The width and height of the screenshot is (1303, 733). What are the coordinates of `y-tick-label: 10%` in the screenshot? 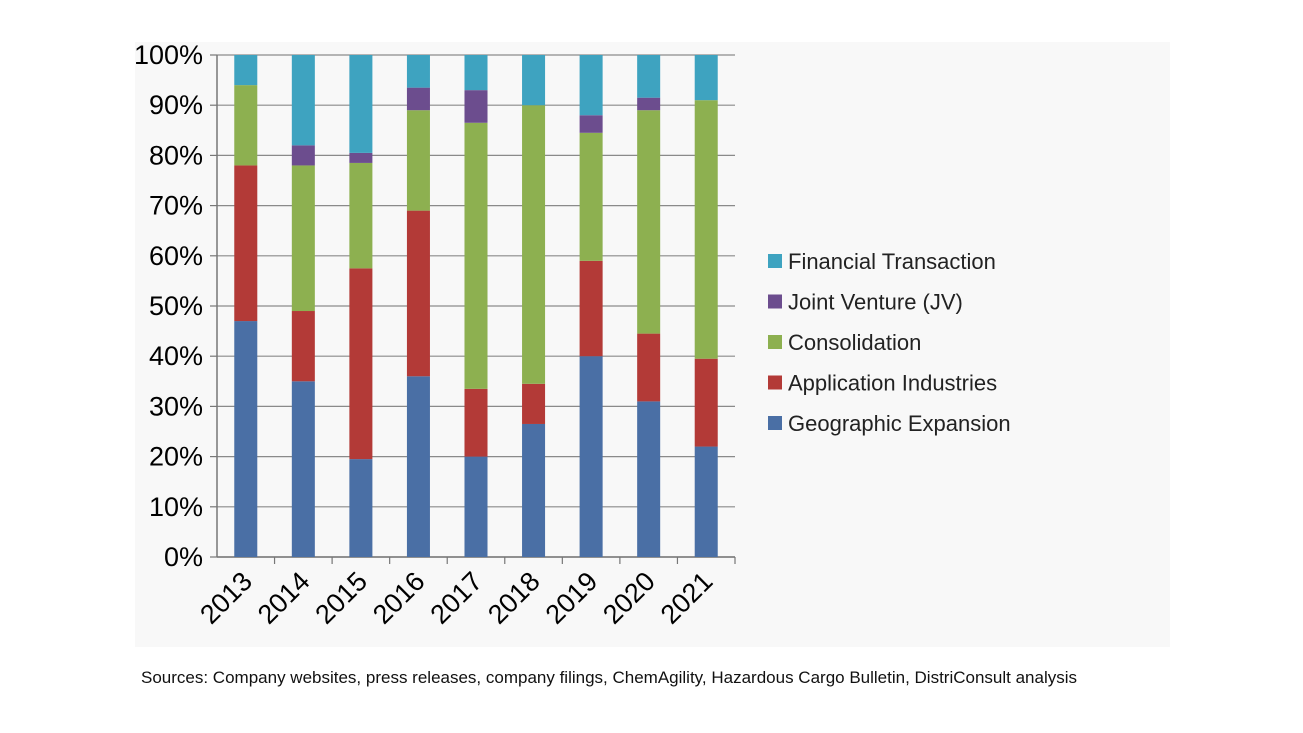 It's located at (176, 507).